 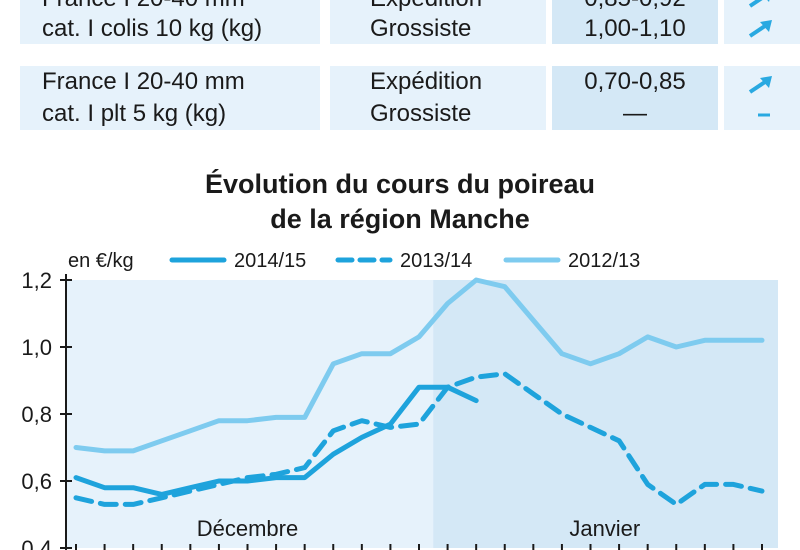 I want to click on y-tick-label: 0,6, so click(x=36, y=481).